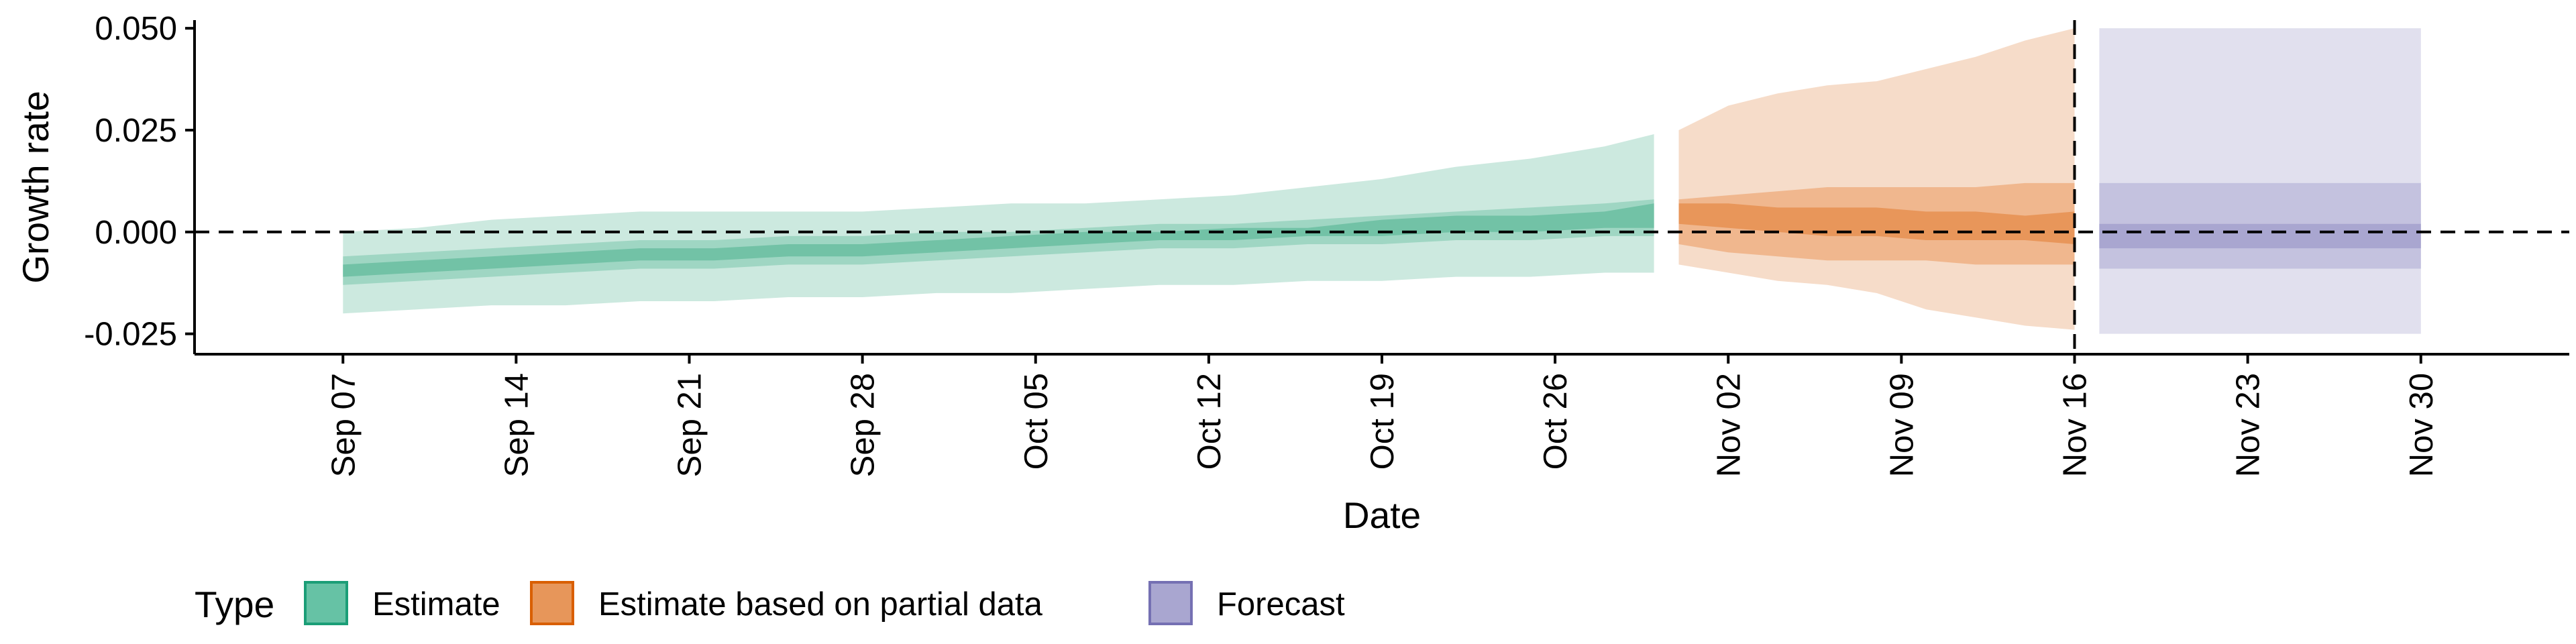 The height and width of the screenshot is (644, 2576). Describe the element at coordinates (136, 233) in the screenshot. I see `y-tick-label: 0.000` at that location.